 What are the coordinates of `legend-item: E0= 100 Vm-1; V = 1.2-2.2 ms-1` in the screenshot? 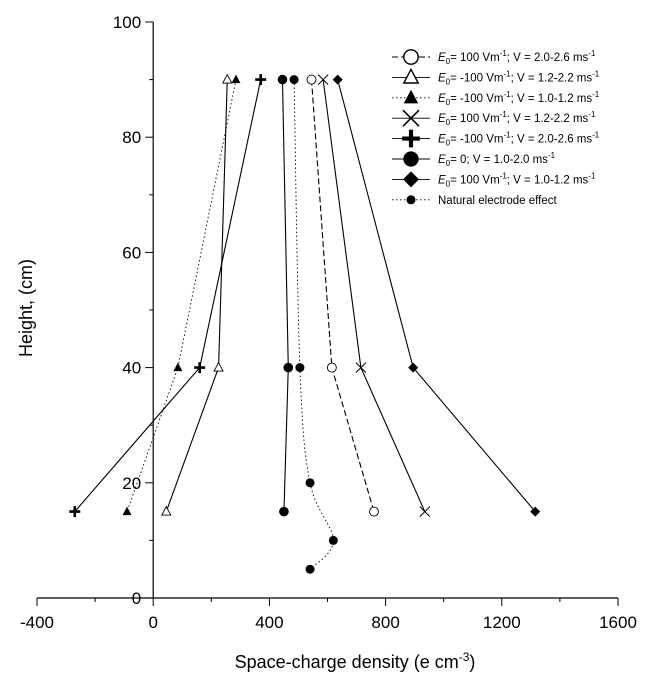 It's located at (494, 118).